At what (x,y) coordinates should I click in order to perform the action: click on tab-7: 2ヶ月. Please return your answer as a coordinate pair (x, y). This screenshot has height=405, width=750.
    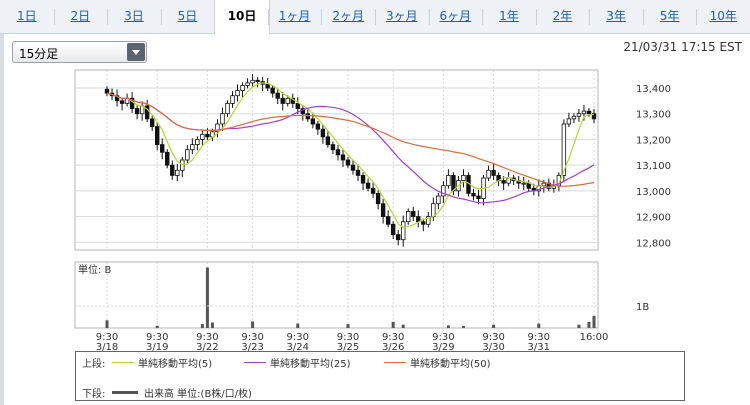
    Looking at the image, I should click on (348, 16).